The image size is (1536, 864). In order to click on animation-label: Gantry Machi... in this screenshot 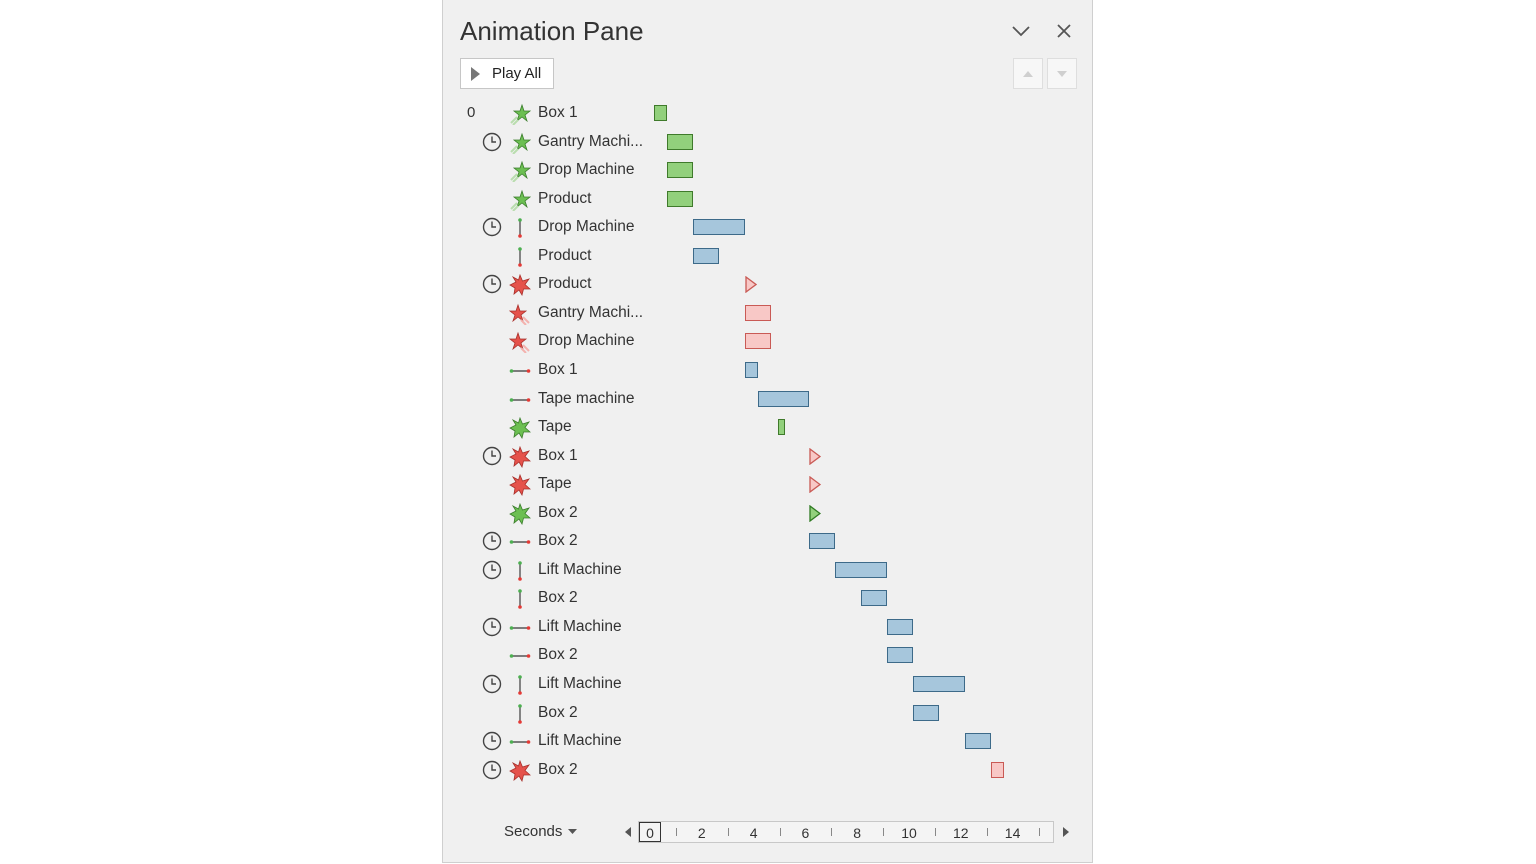, I will do `click(591, 141)`.